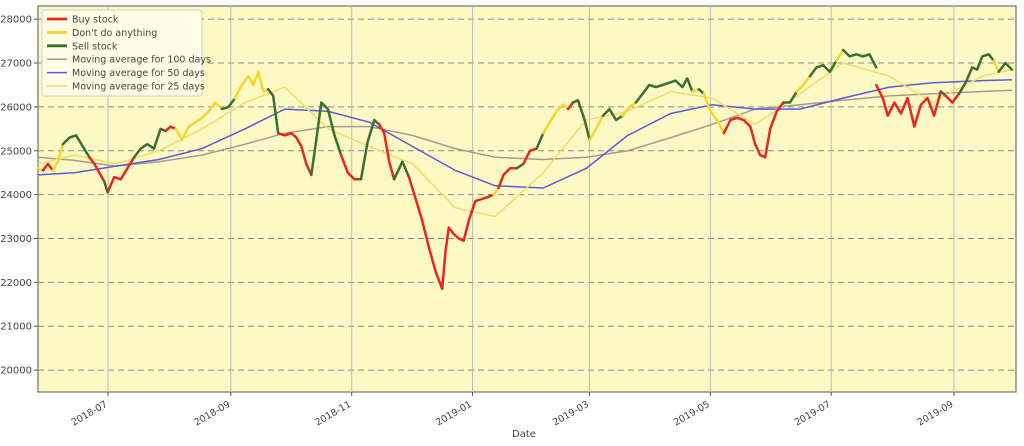 The height and width of the screenshot is (446, 1024). Describe the element at coordinates (16, 195) in the screenshot. I see `y-tick-label: 24000` at that location.